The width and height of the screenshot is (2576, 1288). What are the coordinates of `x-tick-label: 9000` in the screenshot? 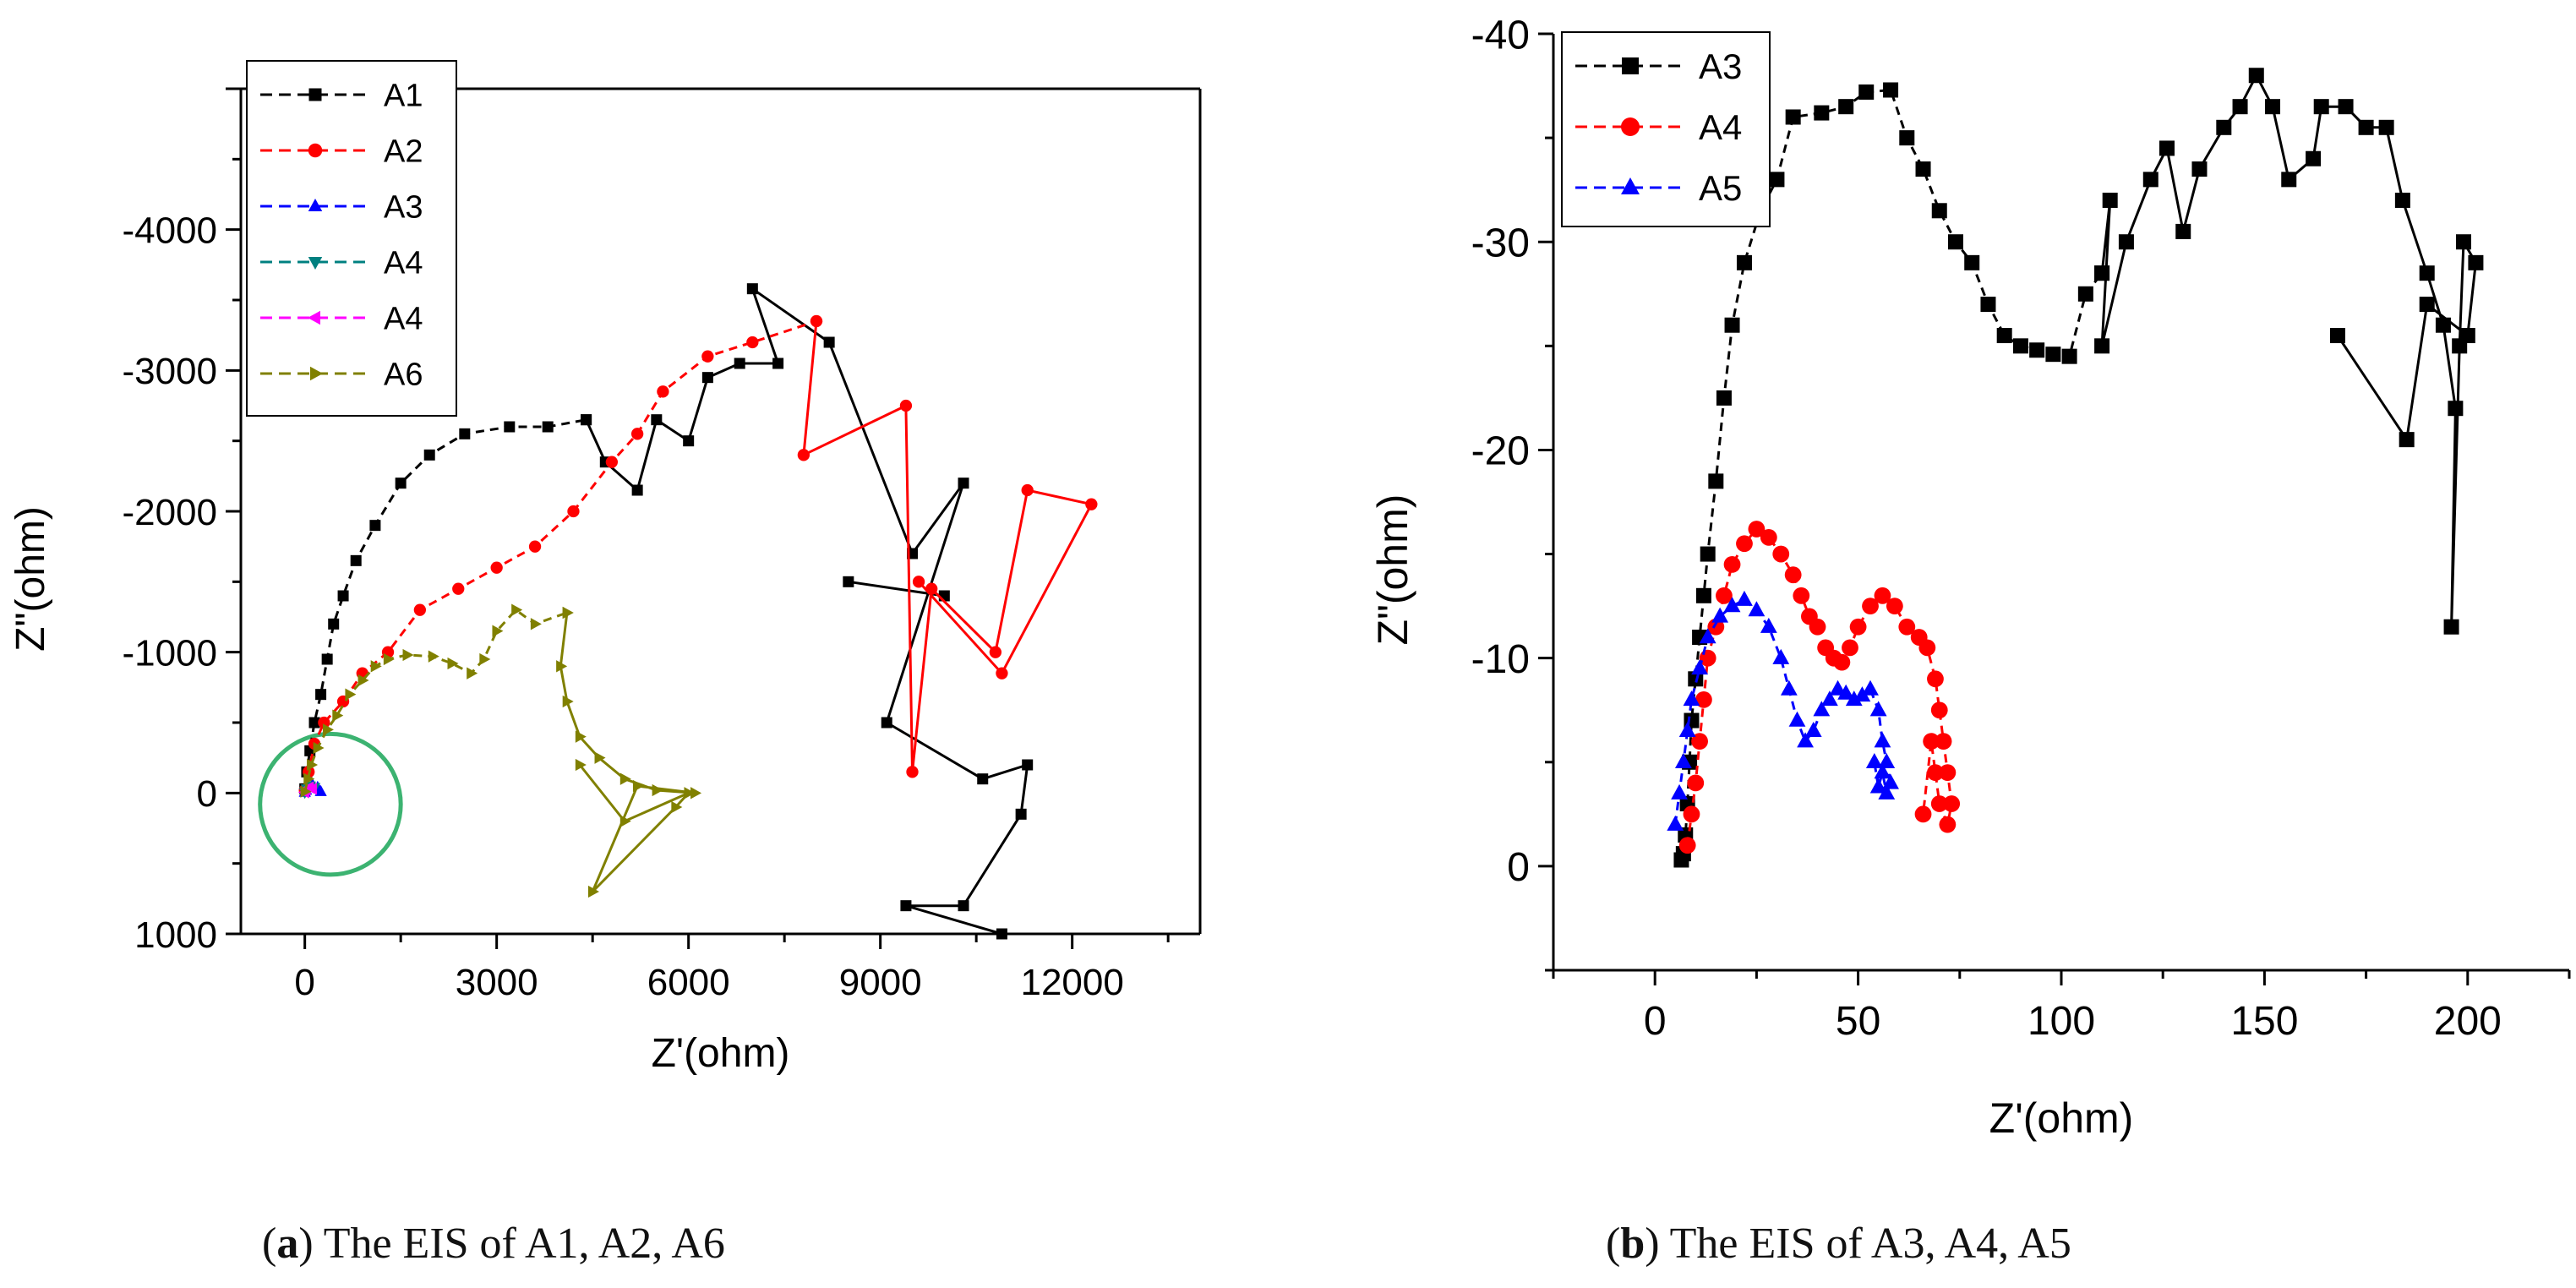 It's located at (880, 982).